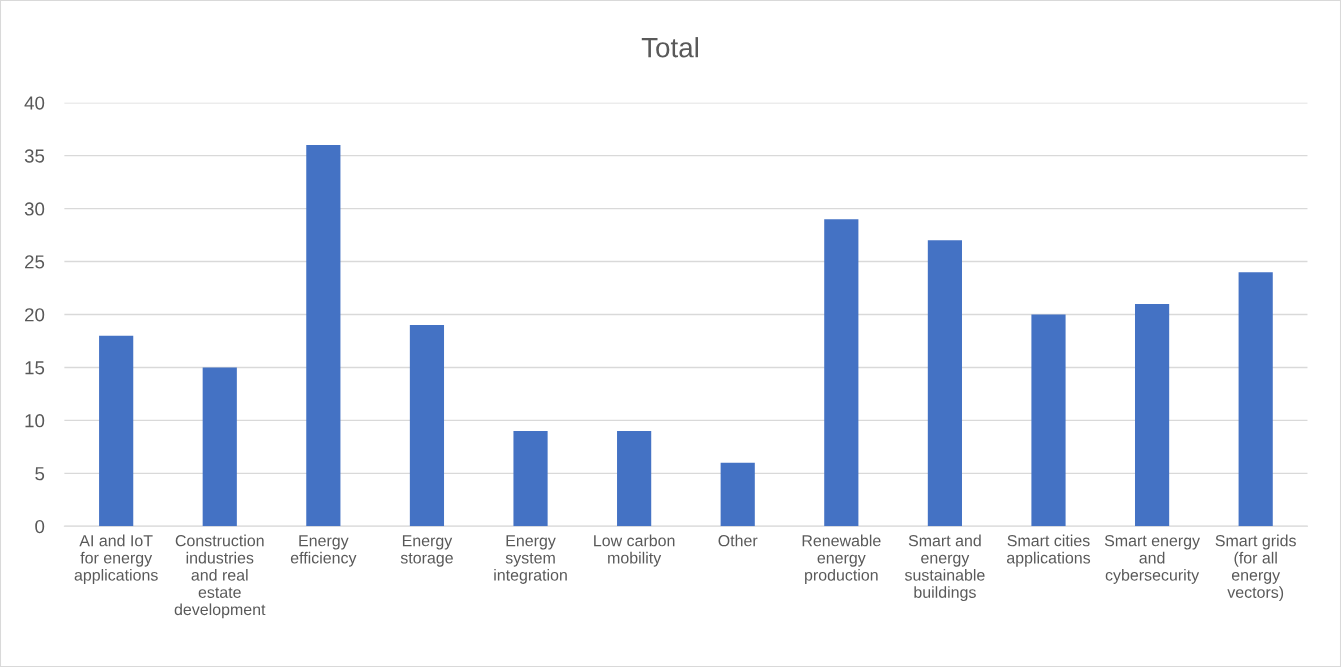 The width and height of the screenshot is (1341, 667). Describe the element at coordinates (634, 550) in the screenshot. I see `x-tick-label: Low carbon mobility` at that location.